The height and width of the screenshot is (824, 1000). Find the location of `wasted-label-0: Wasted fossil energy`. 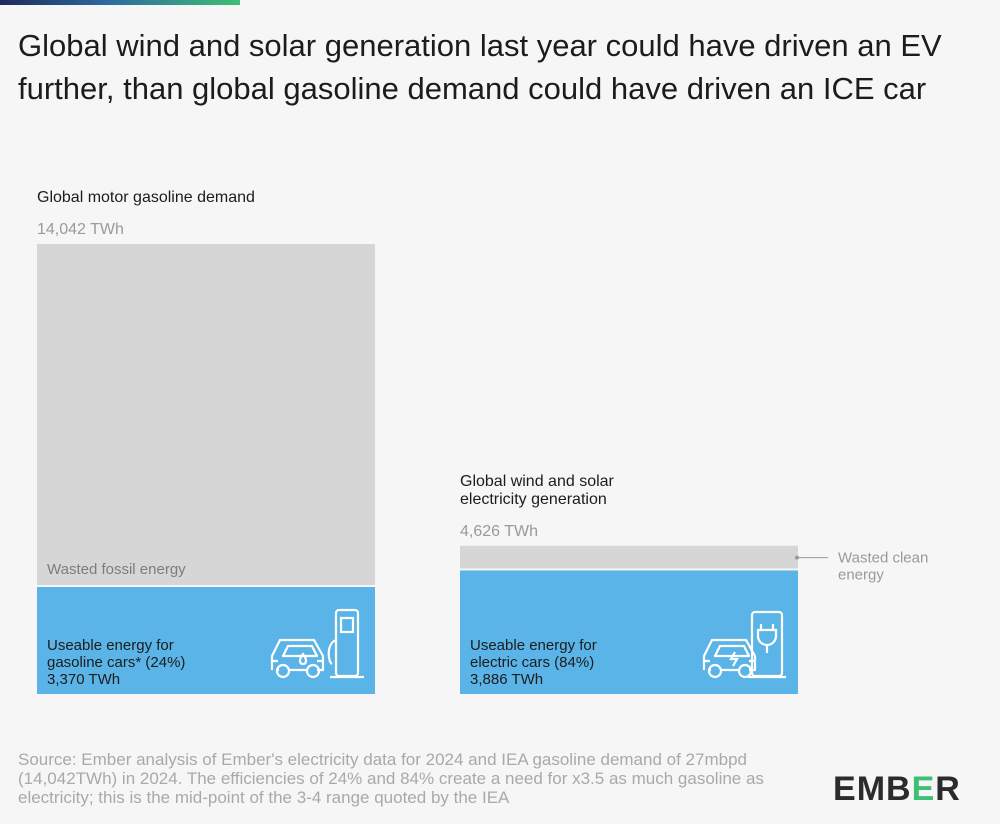

wasted-label-0: Wasted fossil energy is located at coordinates (116, 569).